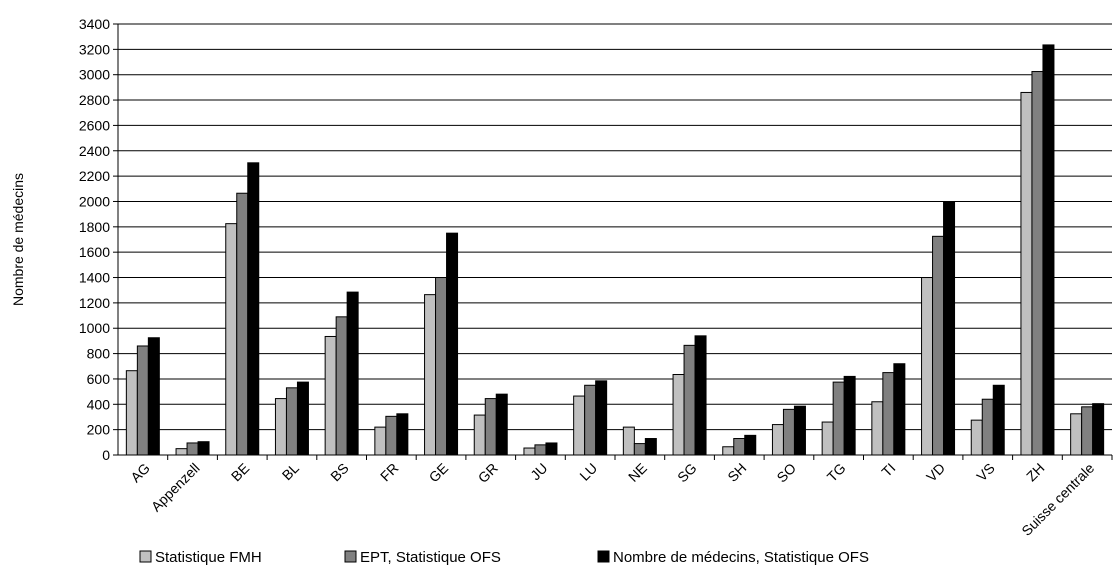 The height and width of the screenshot is (572, 1114). Describe the element at coordinates (94, 100) in the screenshot. I see `y-tick-label: 2800` at that location.